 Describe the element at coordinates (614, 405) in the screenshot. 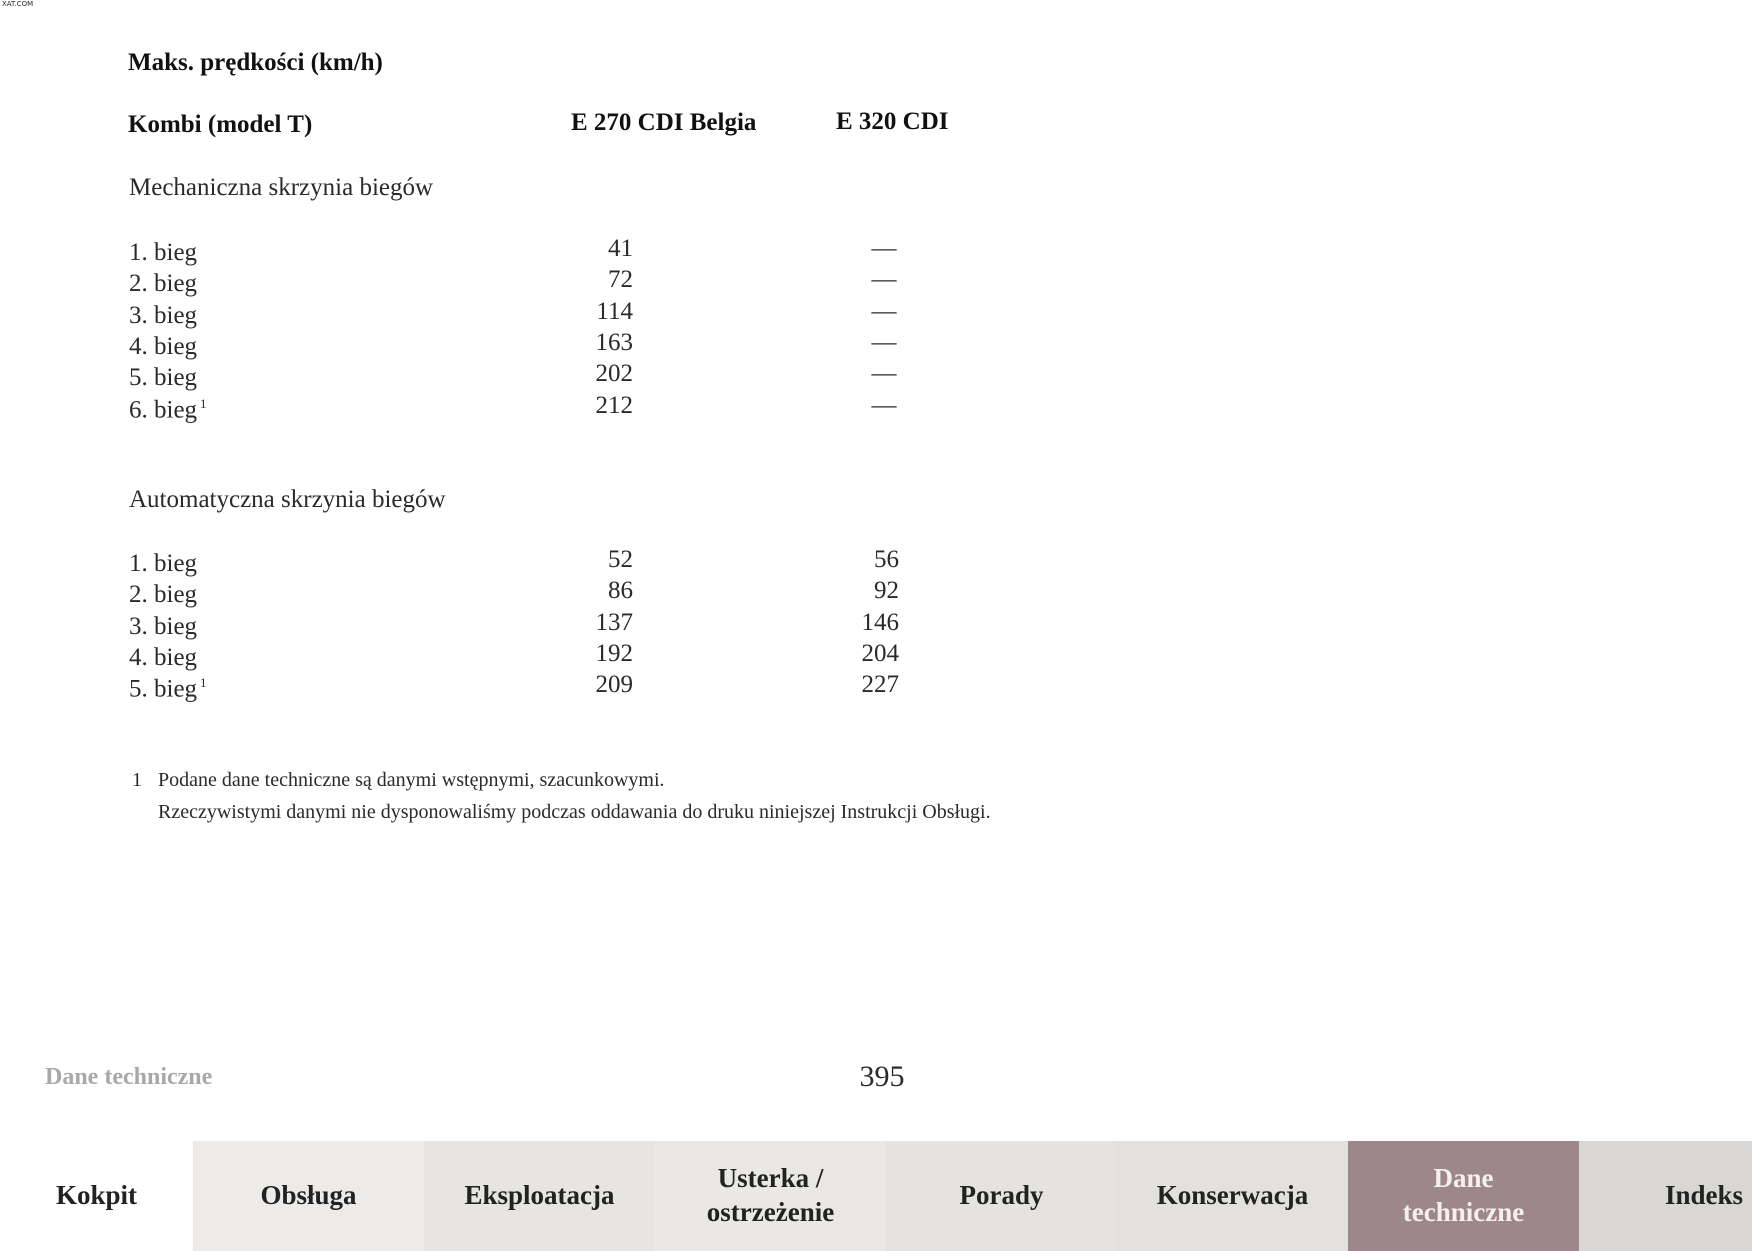

I see `cell-value: 212` at that location.